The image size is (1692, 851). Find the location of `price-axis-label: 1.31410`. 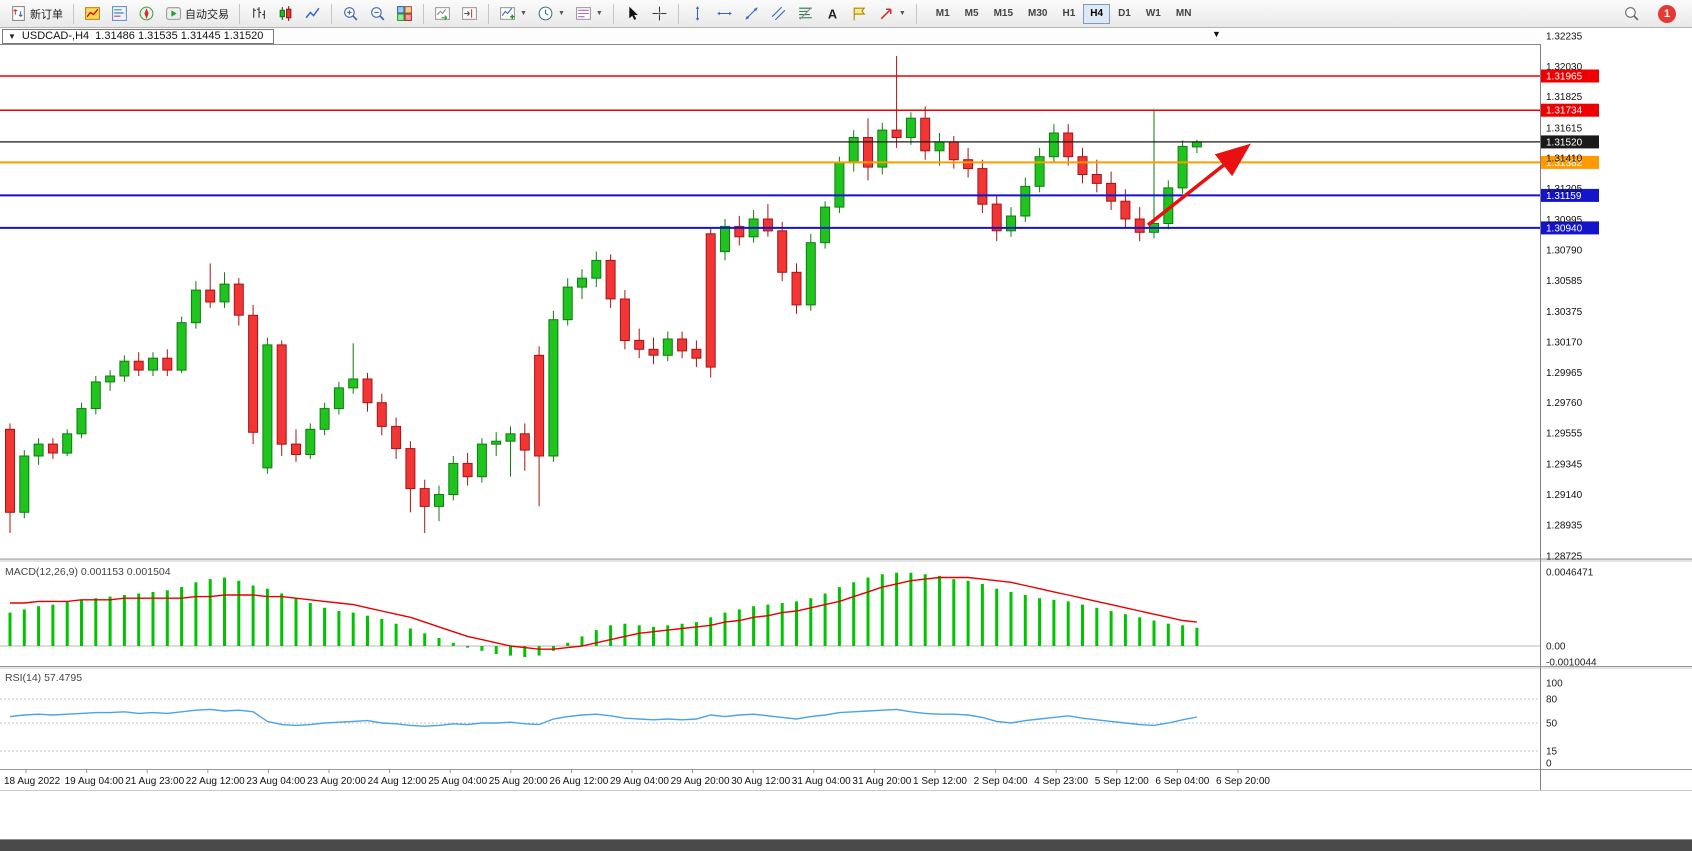

price-axis-label: 1.31410 is located at coordinates (1564, 159).